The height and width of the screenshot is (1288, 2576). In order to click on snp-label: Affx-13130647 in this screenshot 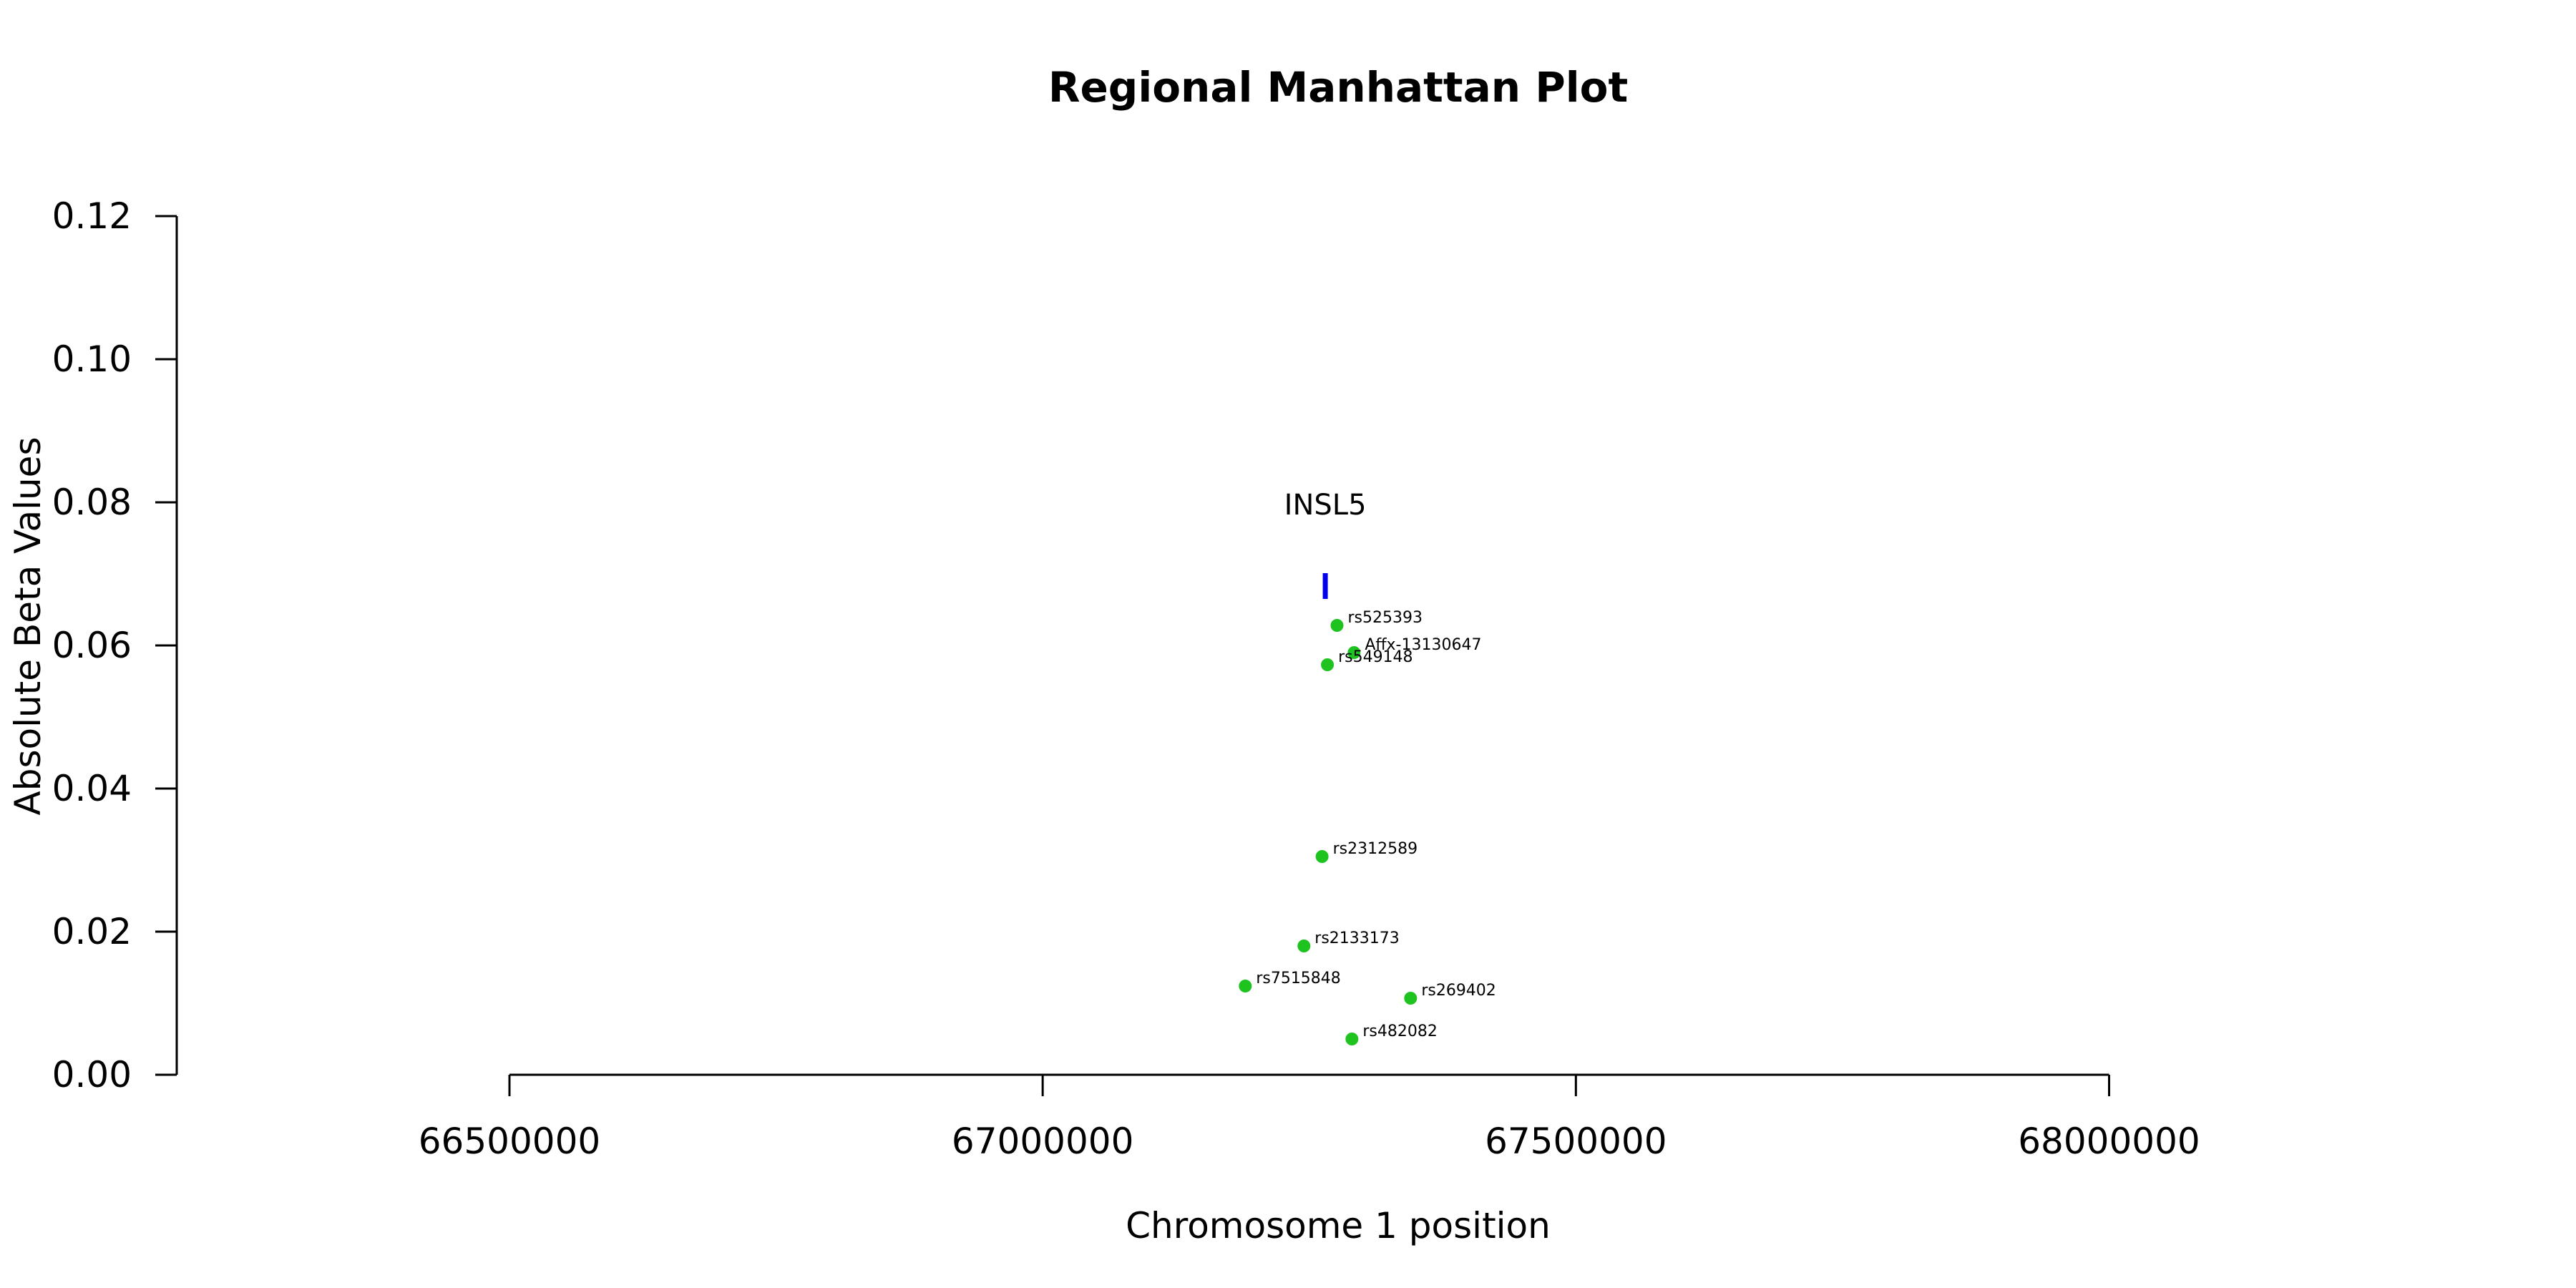, I will do `click(1423, 645)`.